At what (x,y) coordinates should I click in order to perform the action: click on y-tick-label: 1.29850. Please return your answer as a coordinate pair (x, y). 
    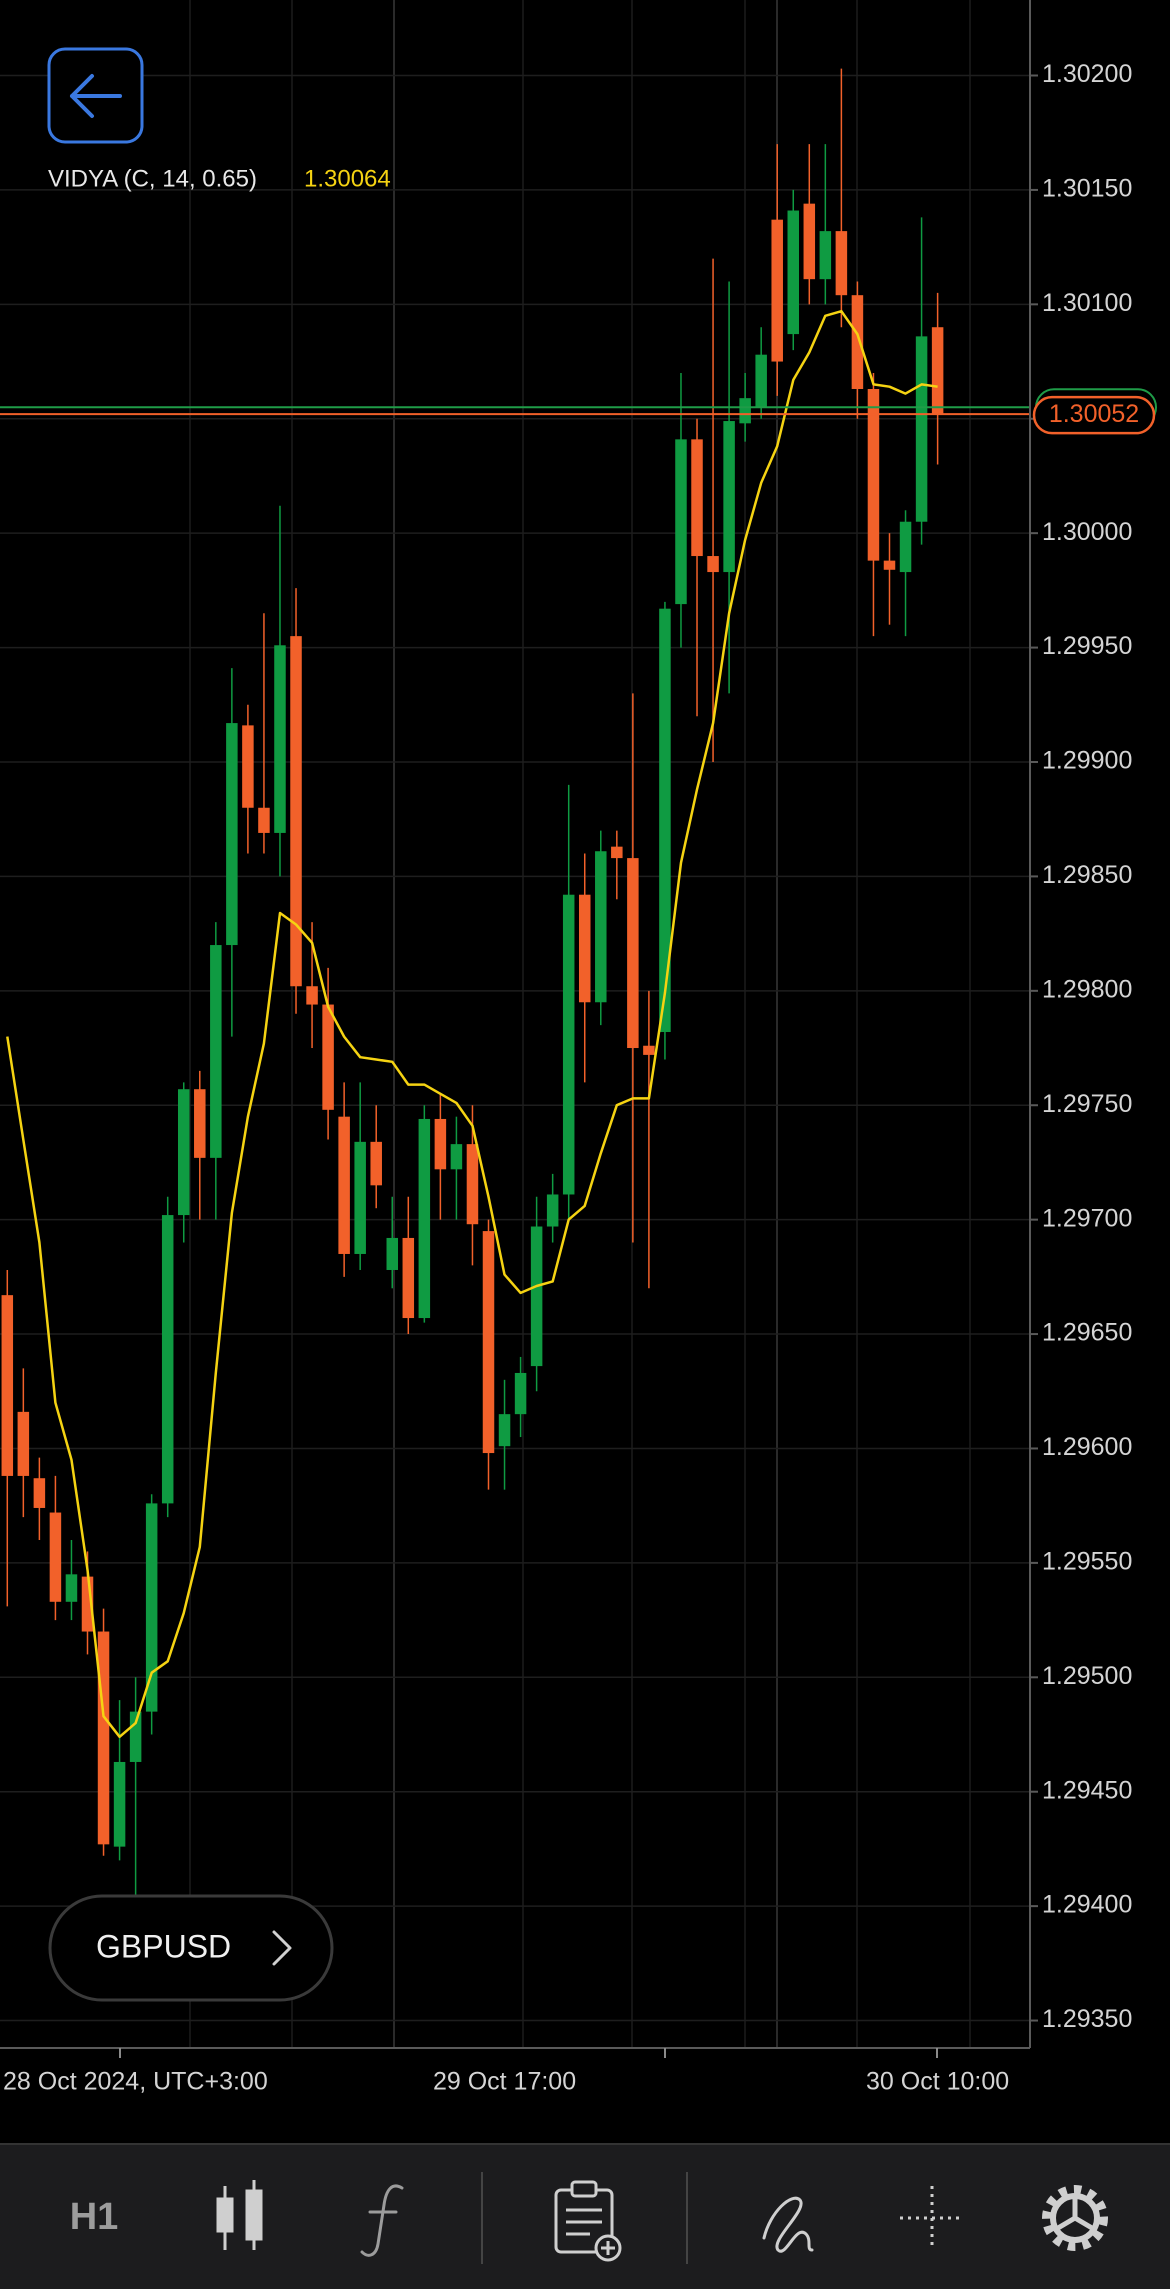
    Looking at the image, I should click on (1087, 875).